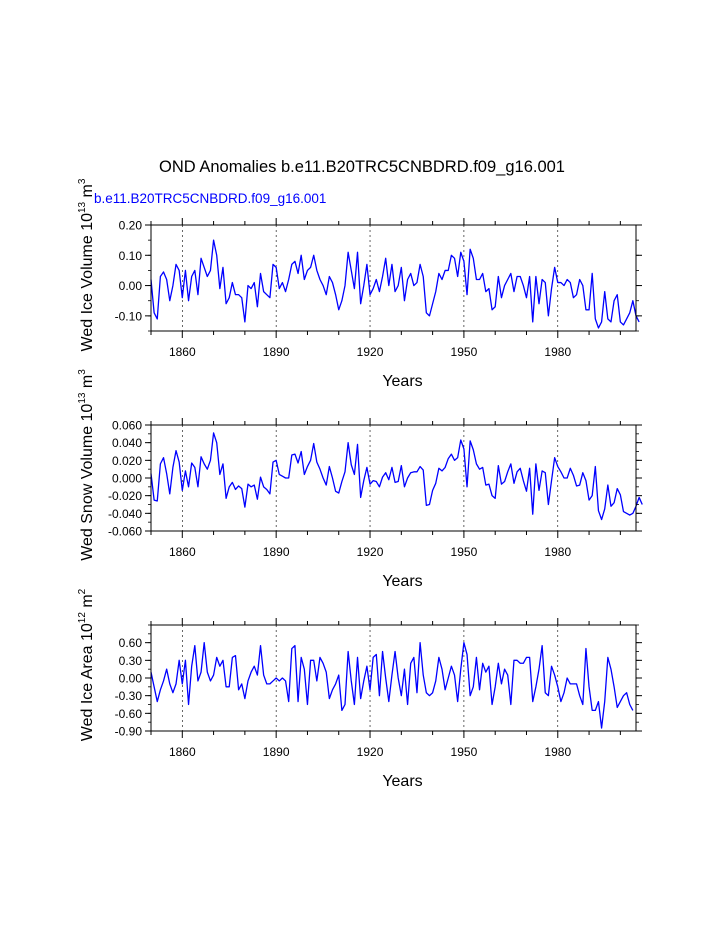 The height and width of the screenshot is (935, 723). What do you see at coordinates (127, 443) in the screenshot?
I see `y-tick-label: 0.040` at bounding box center [127, 443].